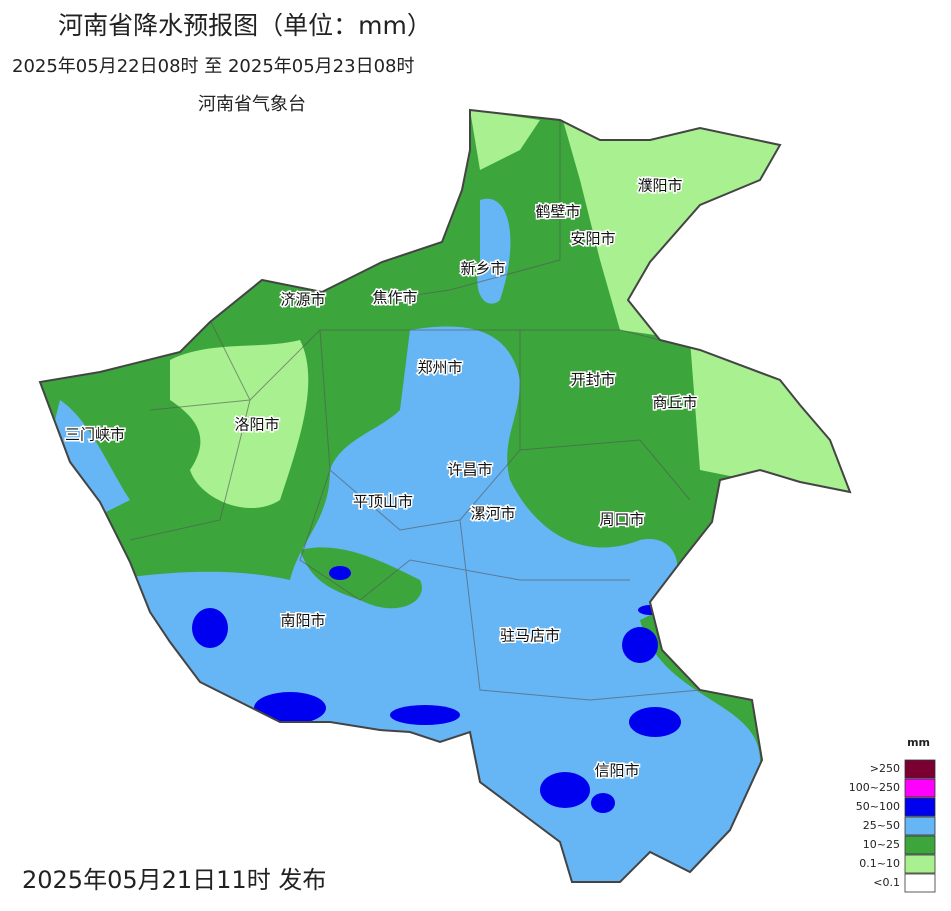 The width and height of the screenshot is (951, 911). What do you see at coordinates (621, 520) in the screenshot?
I see `city-label: 周口市` at bounding box center [621, 520].